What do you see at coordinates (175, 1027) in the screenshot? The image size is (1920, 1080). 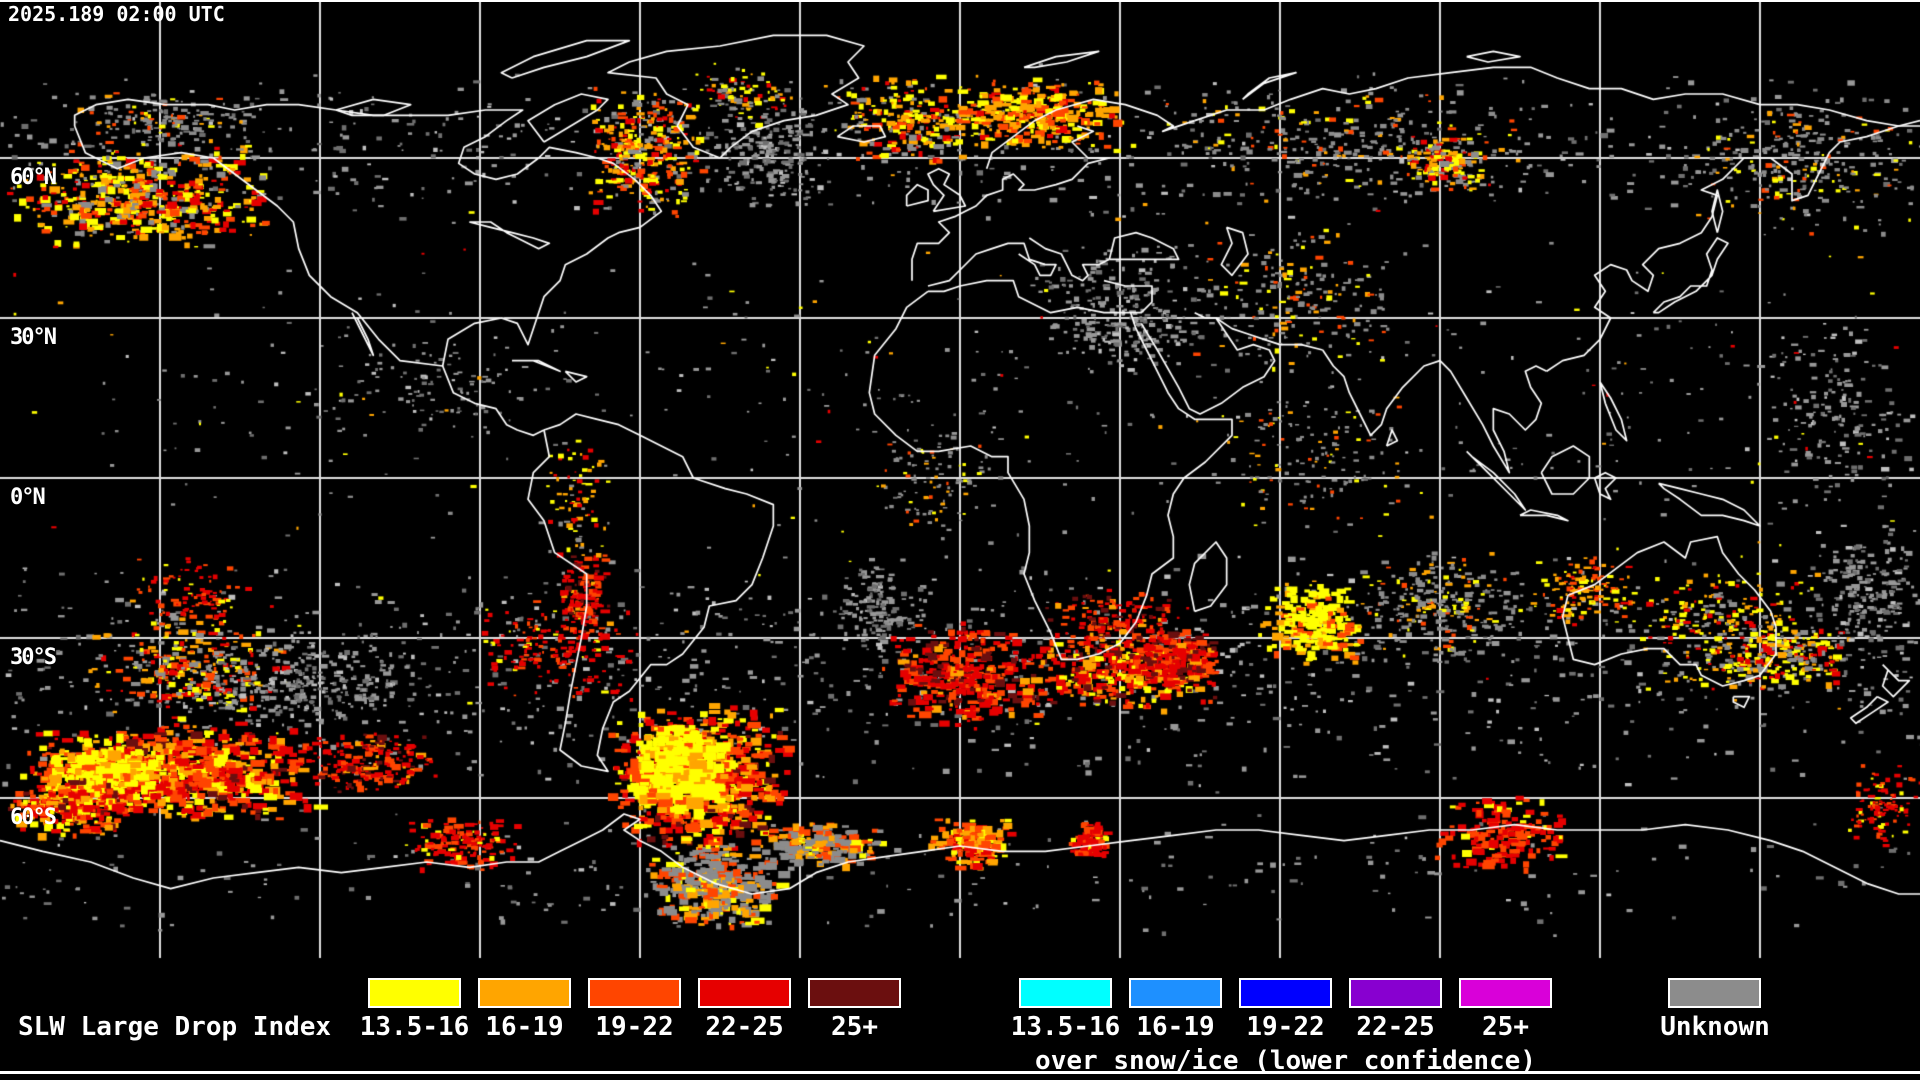 I see `legend-title: SLW Large Drop Index` at bounding box center [175, 1027].